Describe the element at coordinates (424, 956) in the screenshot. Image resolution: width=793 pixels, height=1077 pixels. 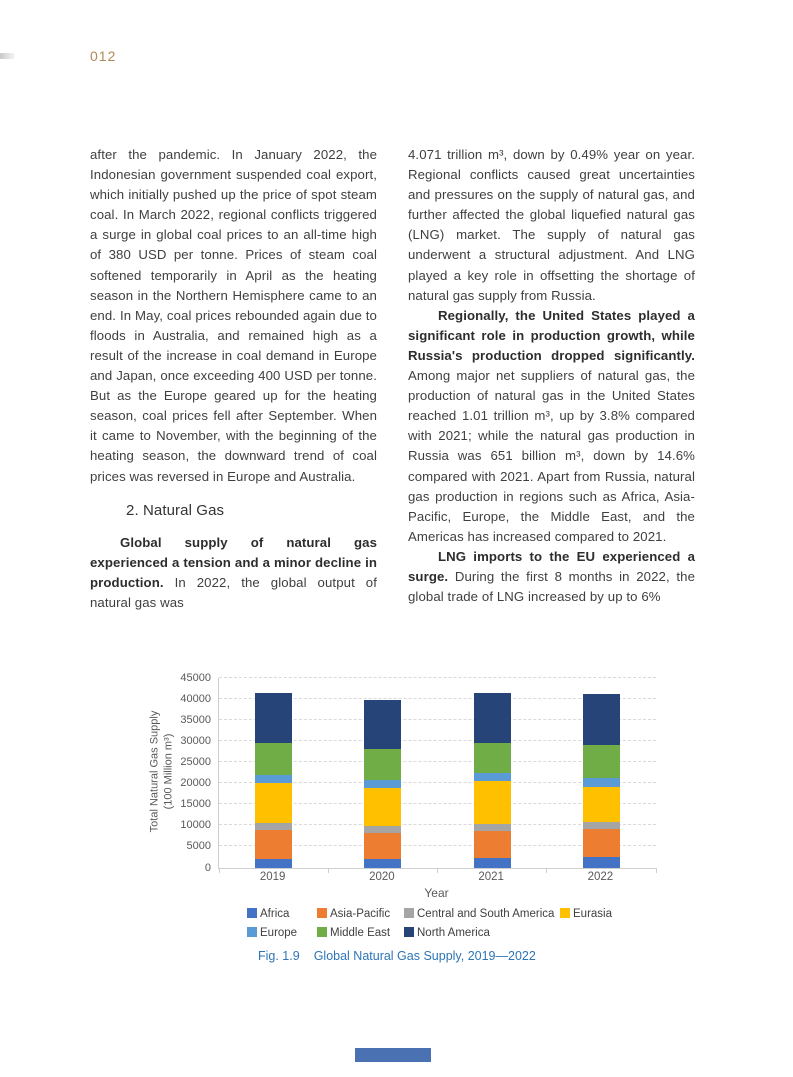
I see `figure-caption-text: Global Natural Gas Supply, 2019—2022` at that location.